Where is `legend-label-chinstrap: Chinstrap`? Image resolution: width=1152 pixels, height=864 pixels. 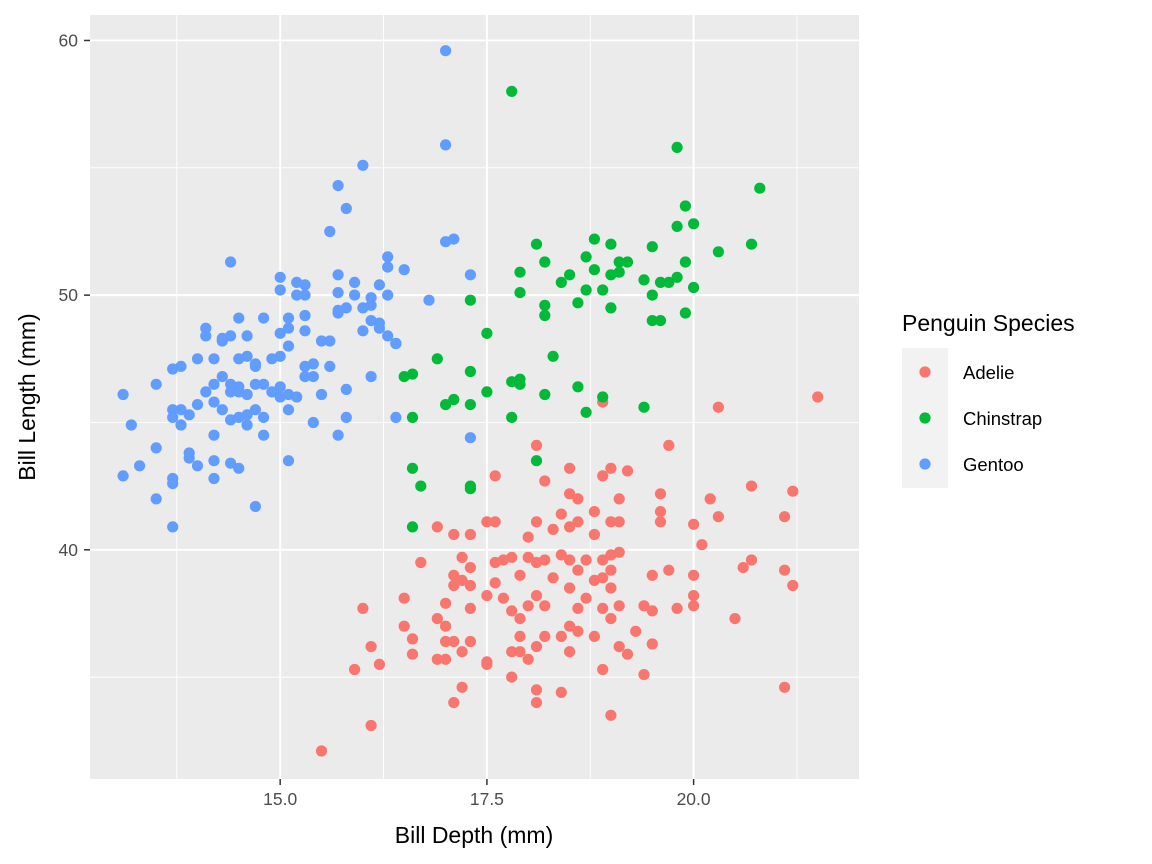 legend-label-chinstrap: Chinstrap is located at coordinates (1002, 418).